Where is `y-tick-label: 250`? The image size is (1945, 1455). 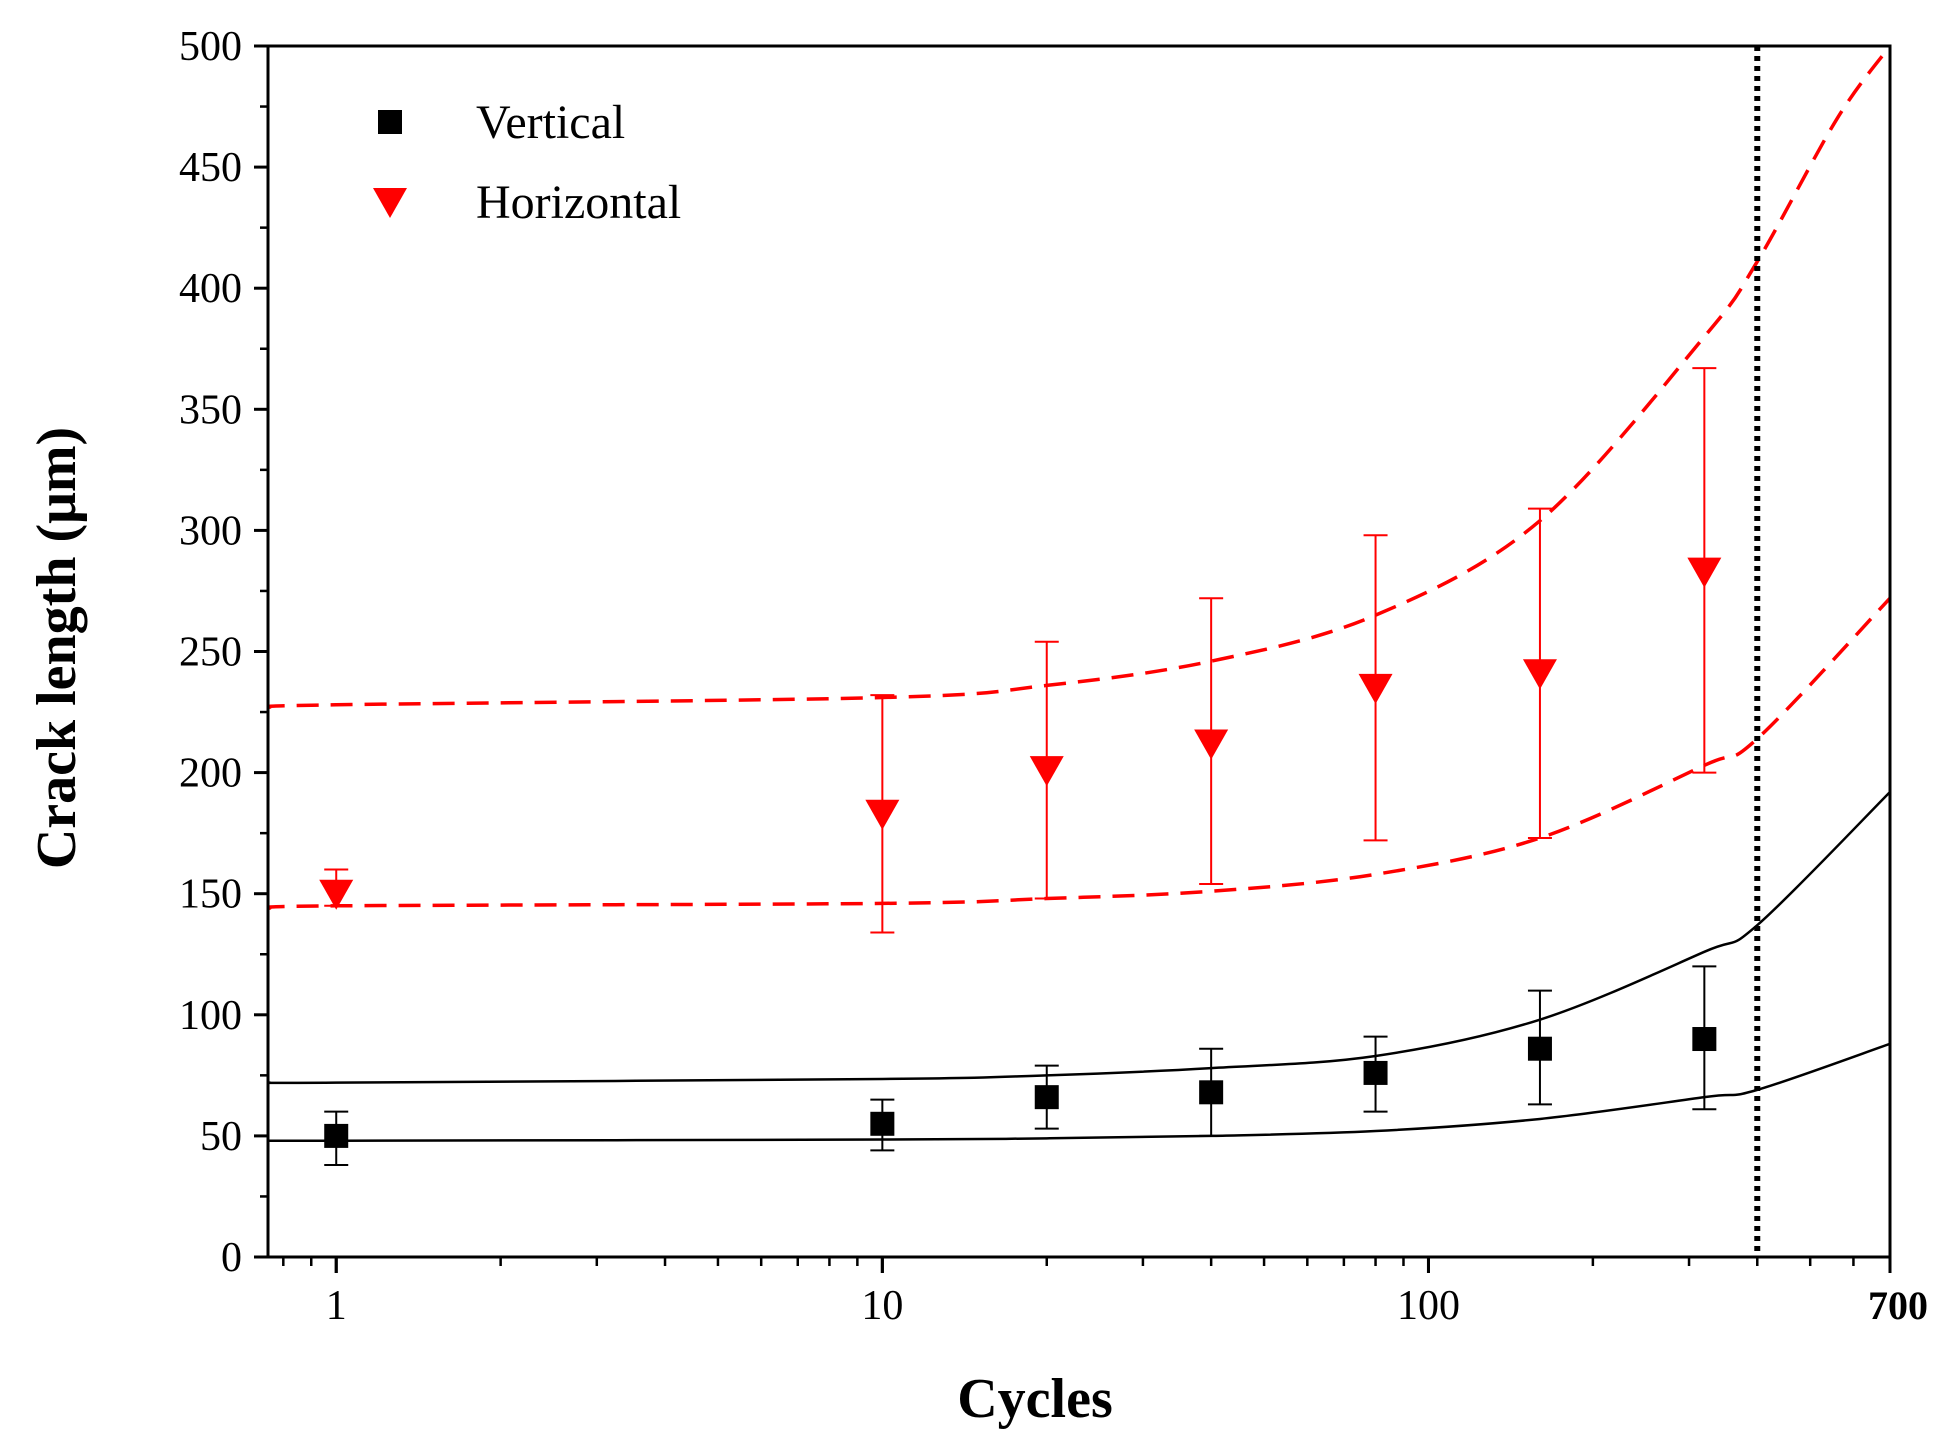
y-tick-label: 250 is located at coordinates (210, 653).